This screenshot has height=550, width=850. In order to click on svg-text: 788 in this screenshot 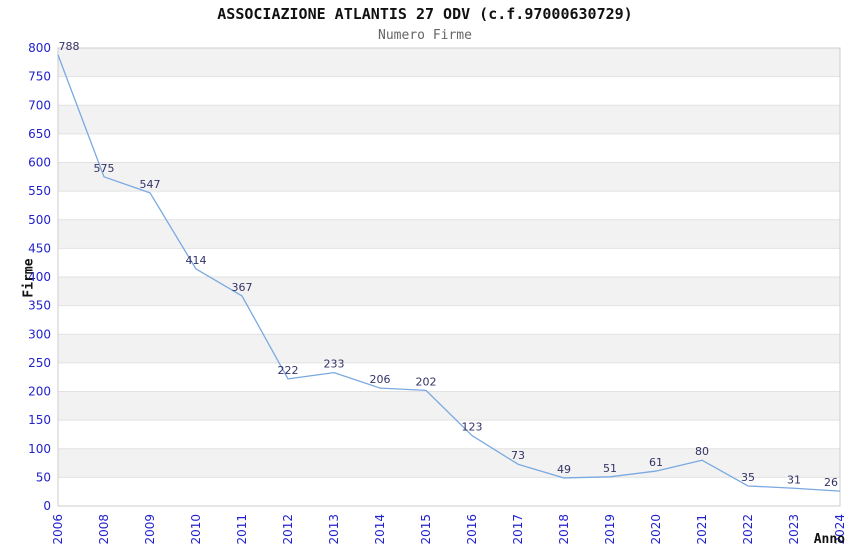, I will do `click(69, 46)`.